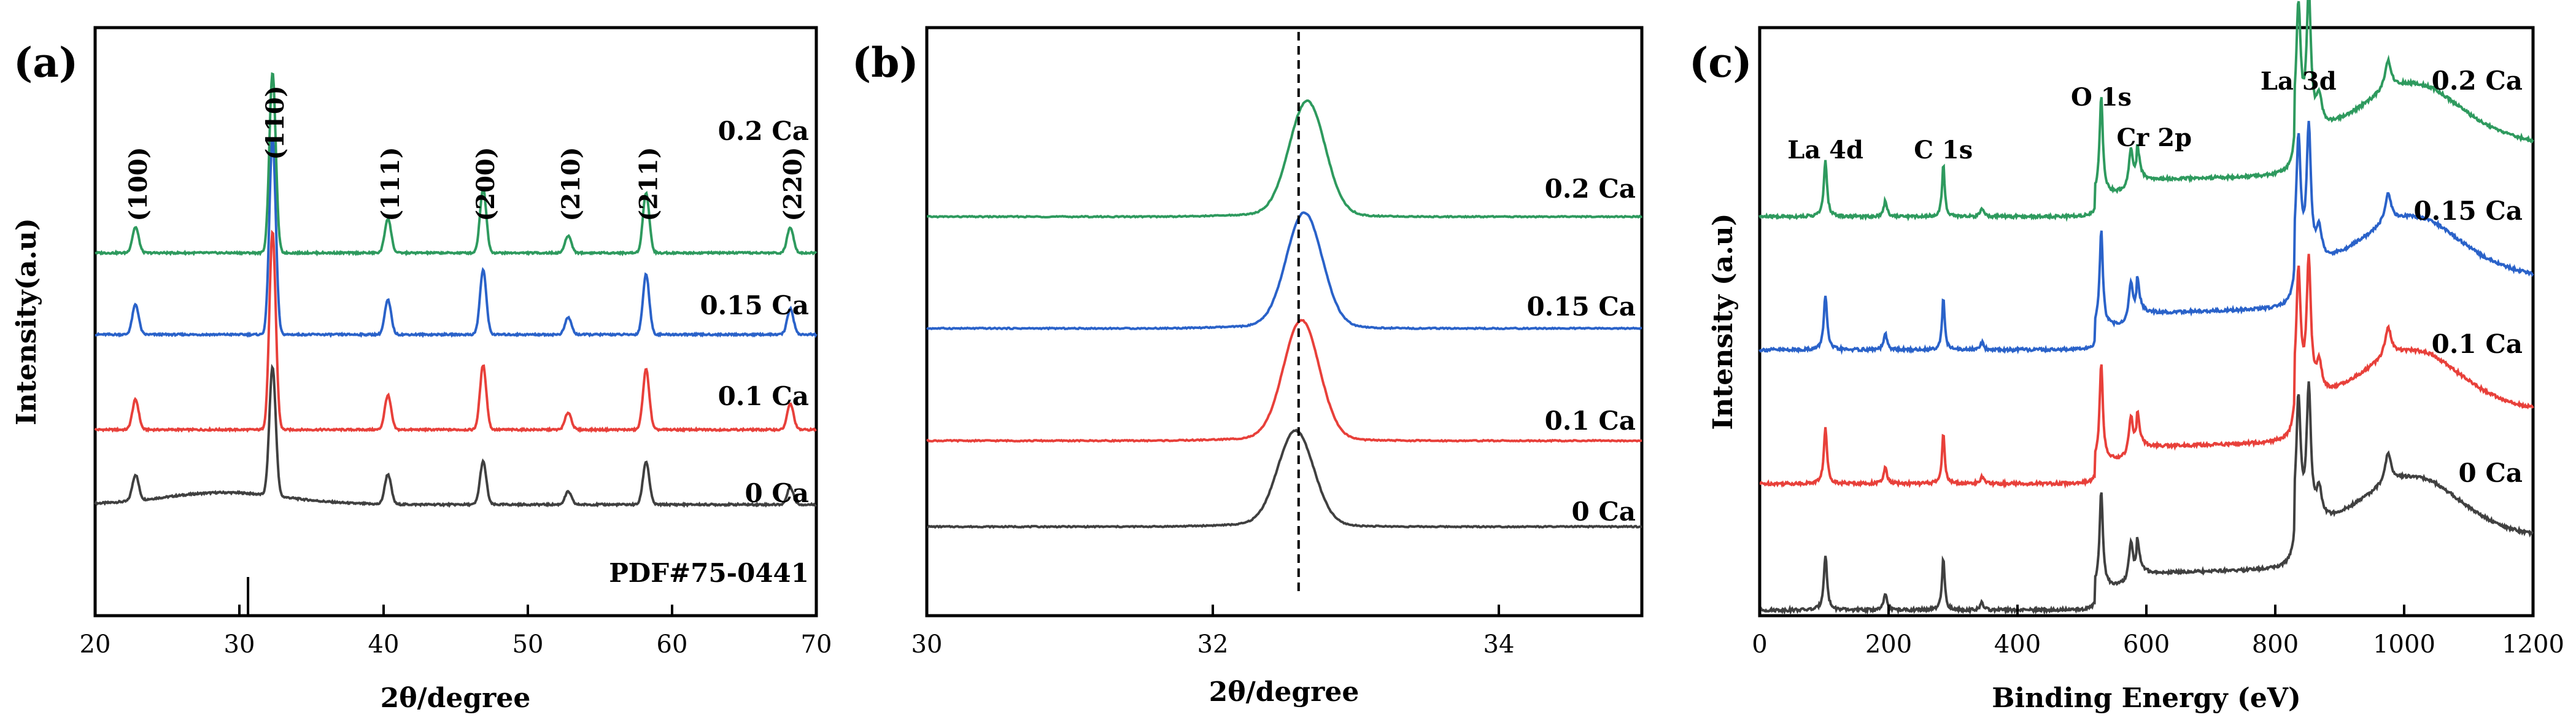  Describe the element at coordinates (456, 698) in the screenshot. I see `panel-a-x-axis-title: 2θ/degree` at that location.